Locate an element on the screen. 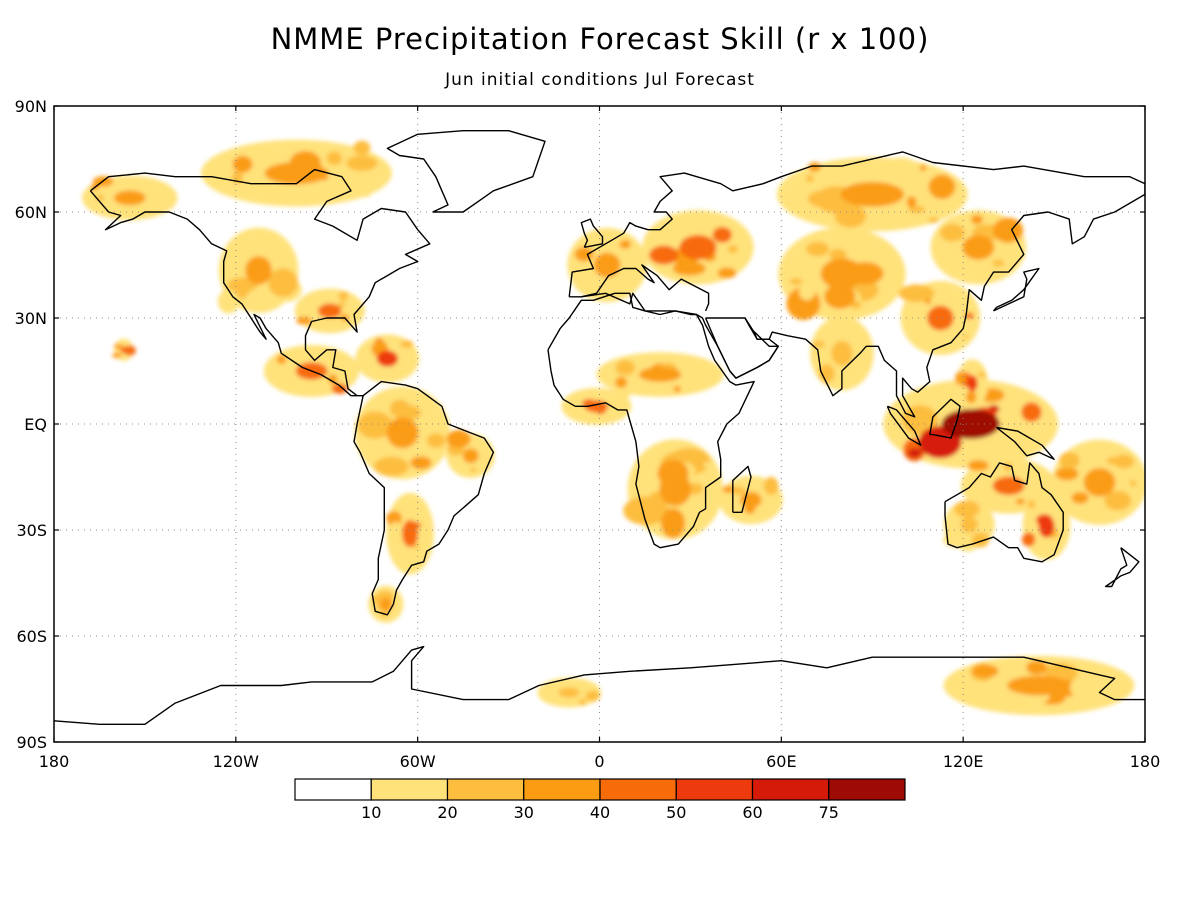  colorbar-label: 75 is located at coordinates (829, 812).